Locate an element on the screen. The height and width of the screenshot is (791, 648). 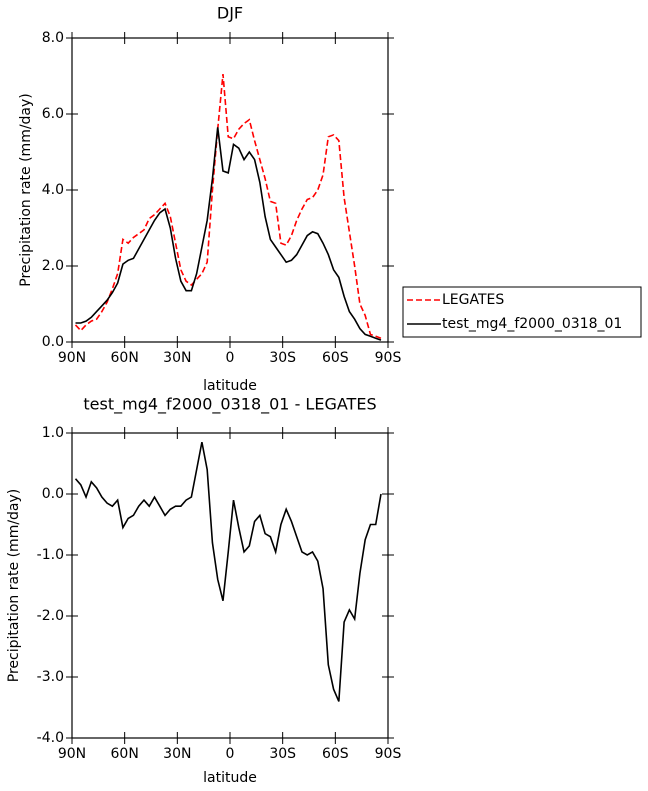
y-tick-label: 2.0 is located at coordinates (53, 266).